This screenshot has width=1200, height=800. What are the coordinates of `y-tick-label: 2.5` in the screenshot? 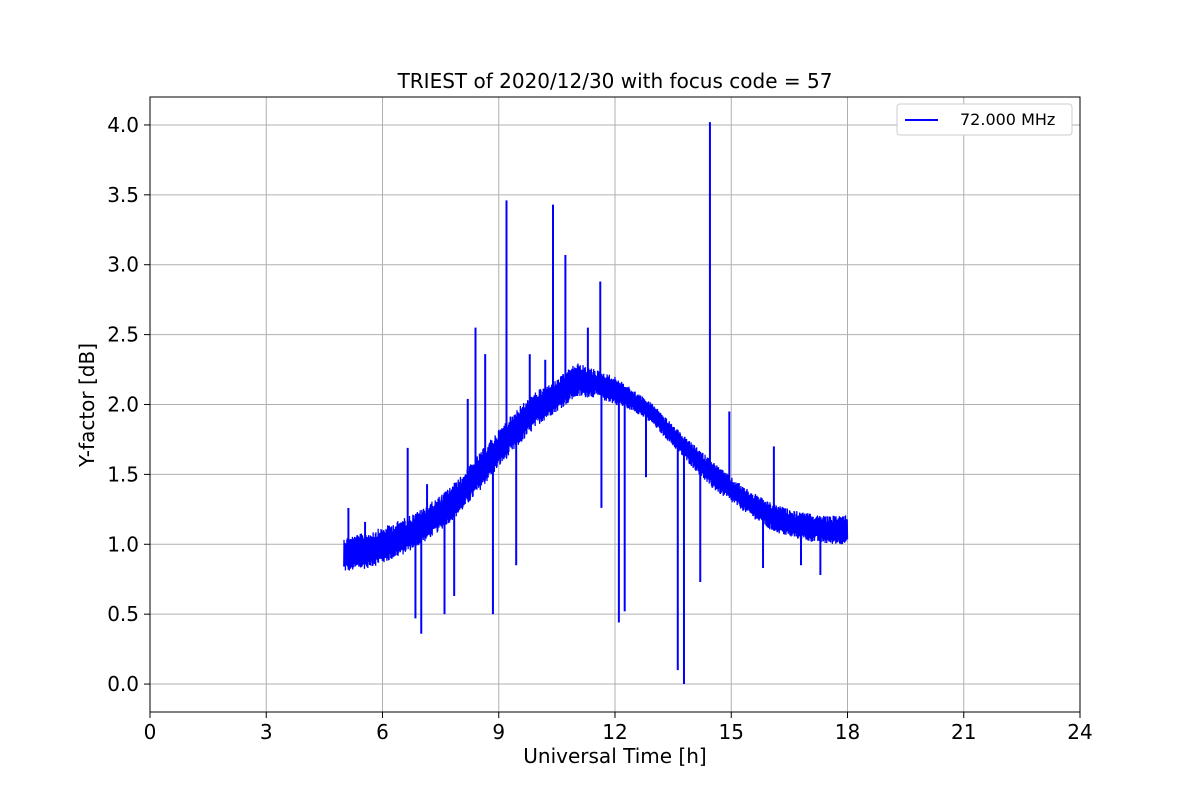 It's located at (123, 335).